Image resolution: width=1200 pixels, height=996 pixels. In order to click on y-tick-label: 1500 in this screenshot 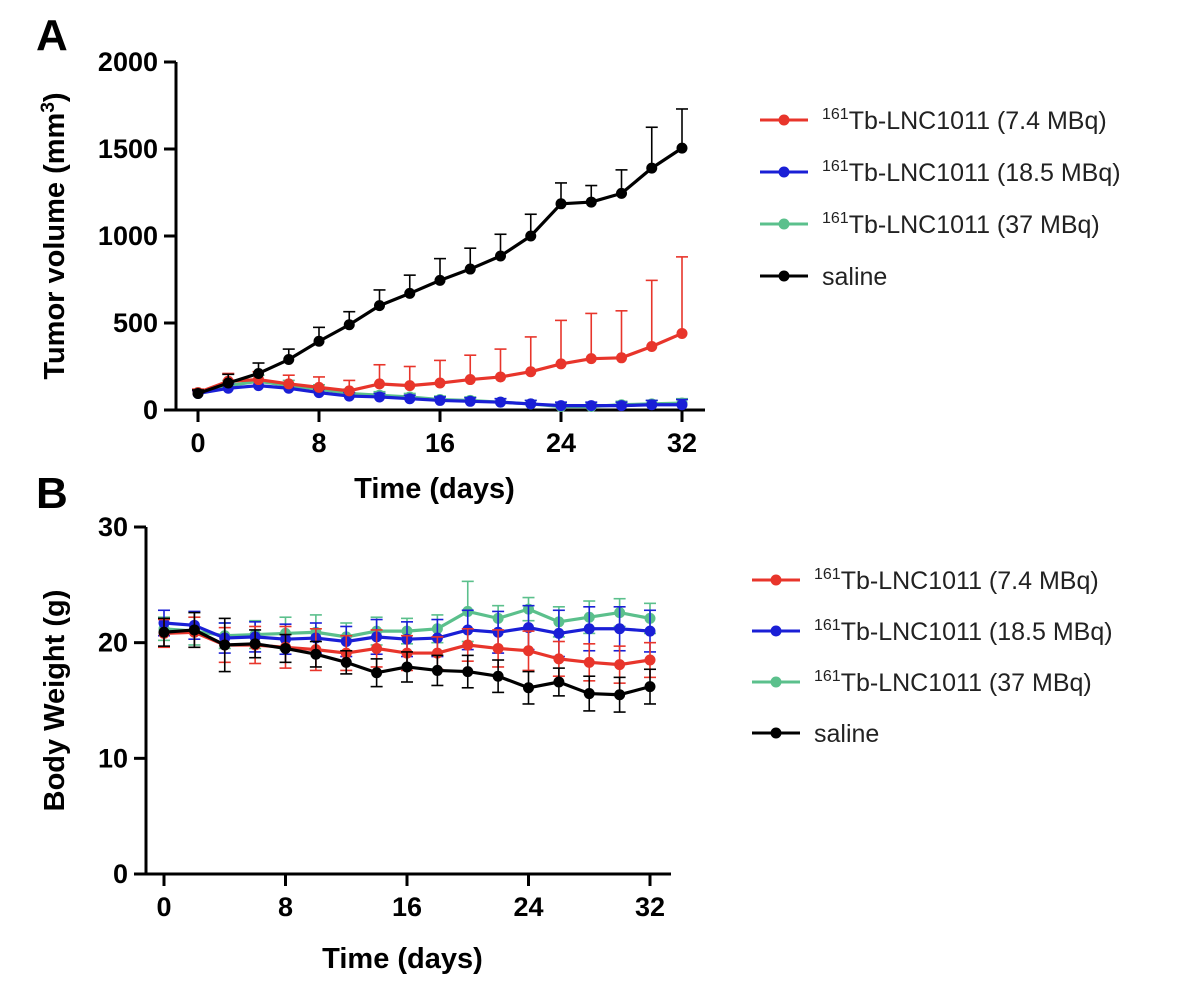, I will do `click(128, 149)`.